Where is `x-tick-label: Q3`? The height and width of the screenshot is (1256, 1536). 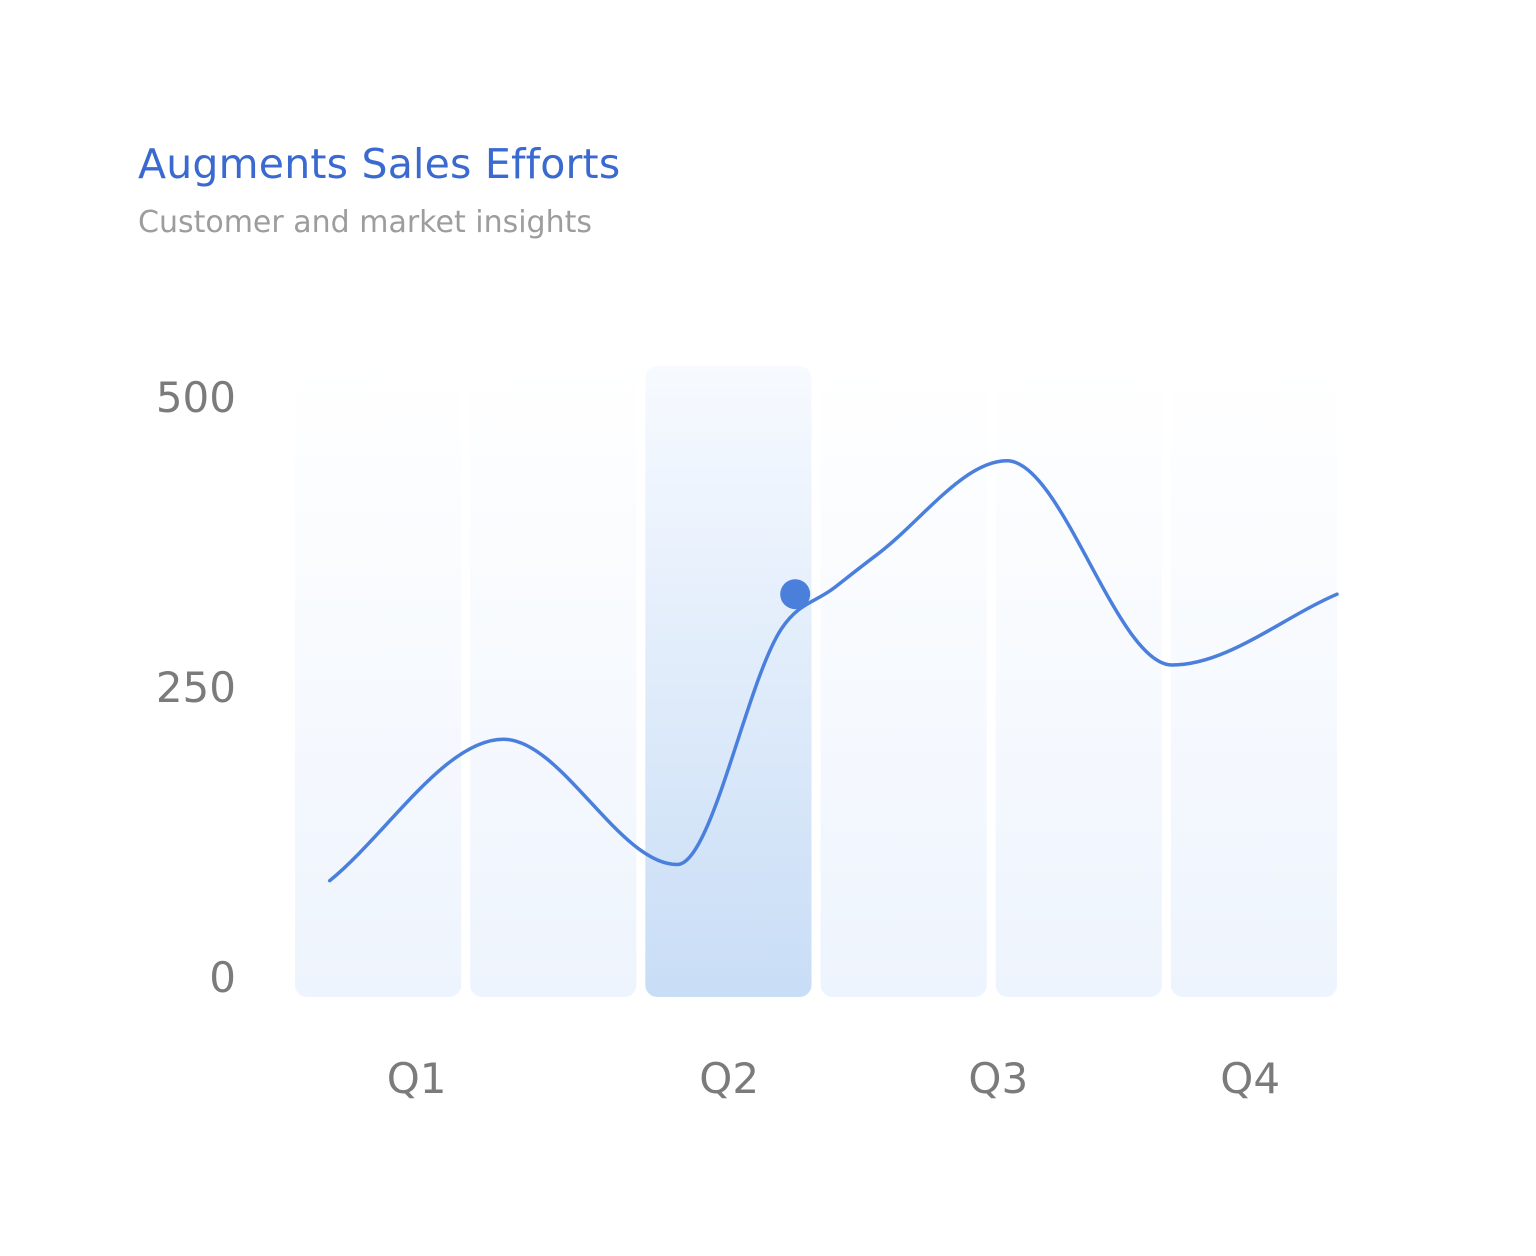 x-tick-label: Q3 is located at coordinates (998, 1078).